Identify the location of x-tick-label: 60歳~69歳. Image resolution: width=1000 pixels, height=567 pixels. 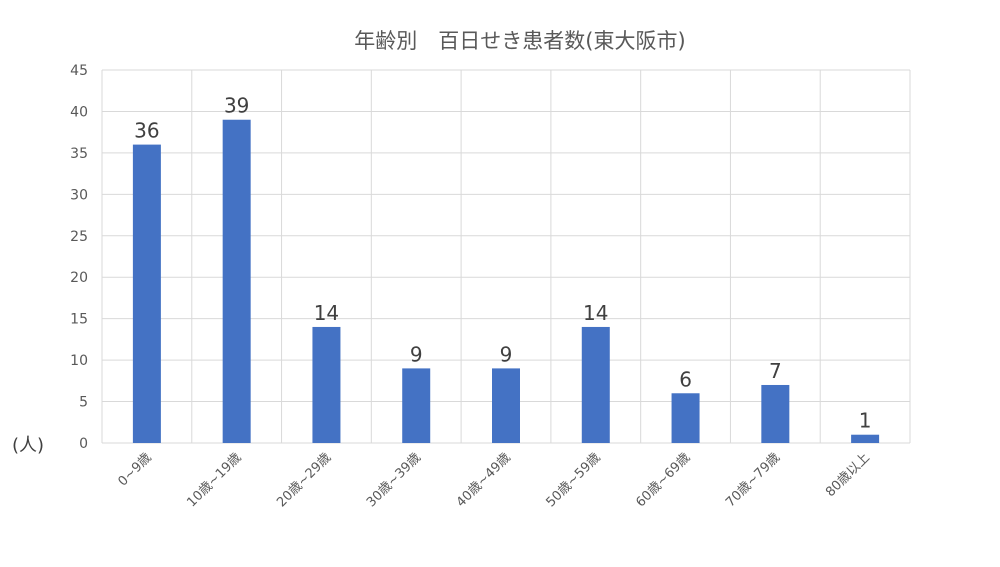
(663, 480).